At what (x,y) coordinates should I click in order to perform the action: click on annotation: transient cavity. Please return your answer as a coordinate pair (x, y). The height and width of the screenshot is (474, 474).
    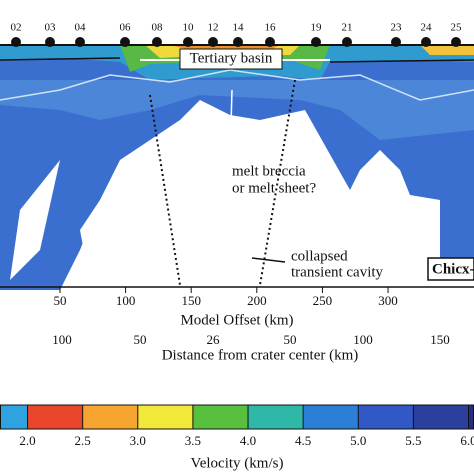
    Looking at the image, I should click on (337, 272).